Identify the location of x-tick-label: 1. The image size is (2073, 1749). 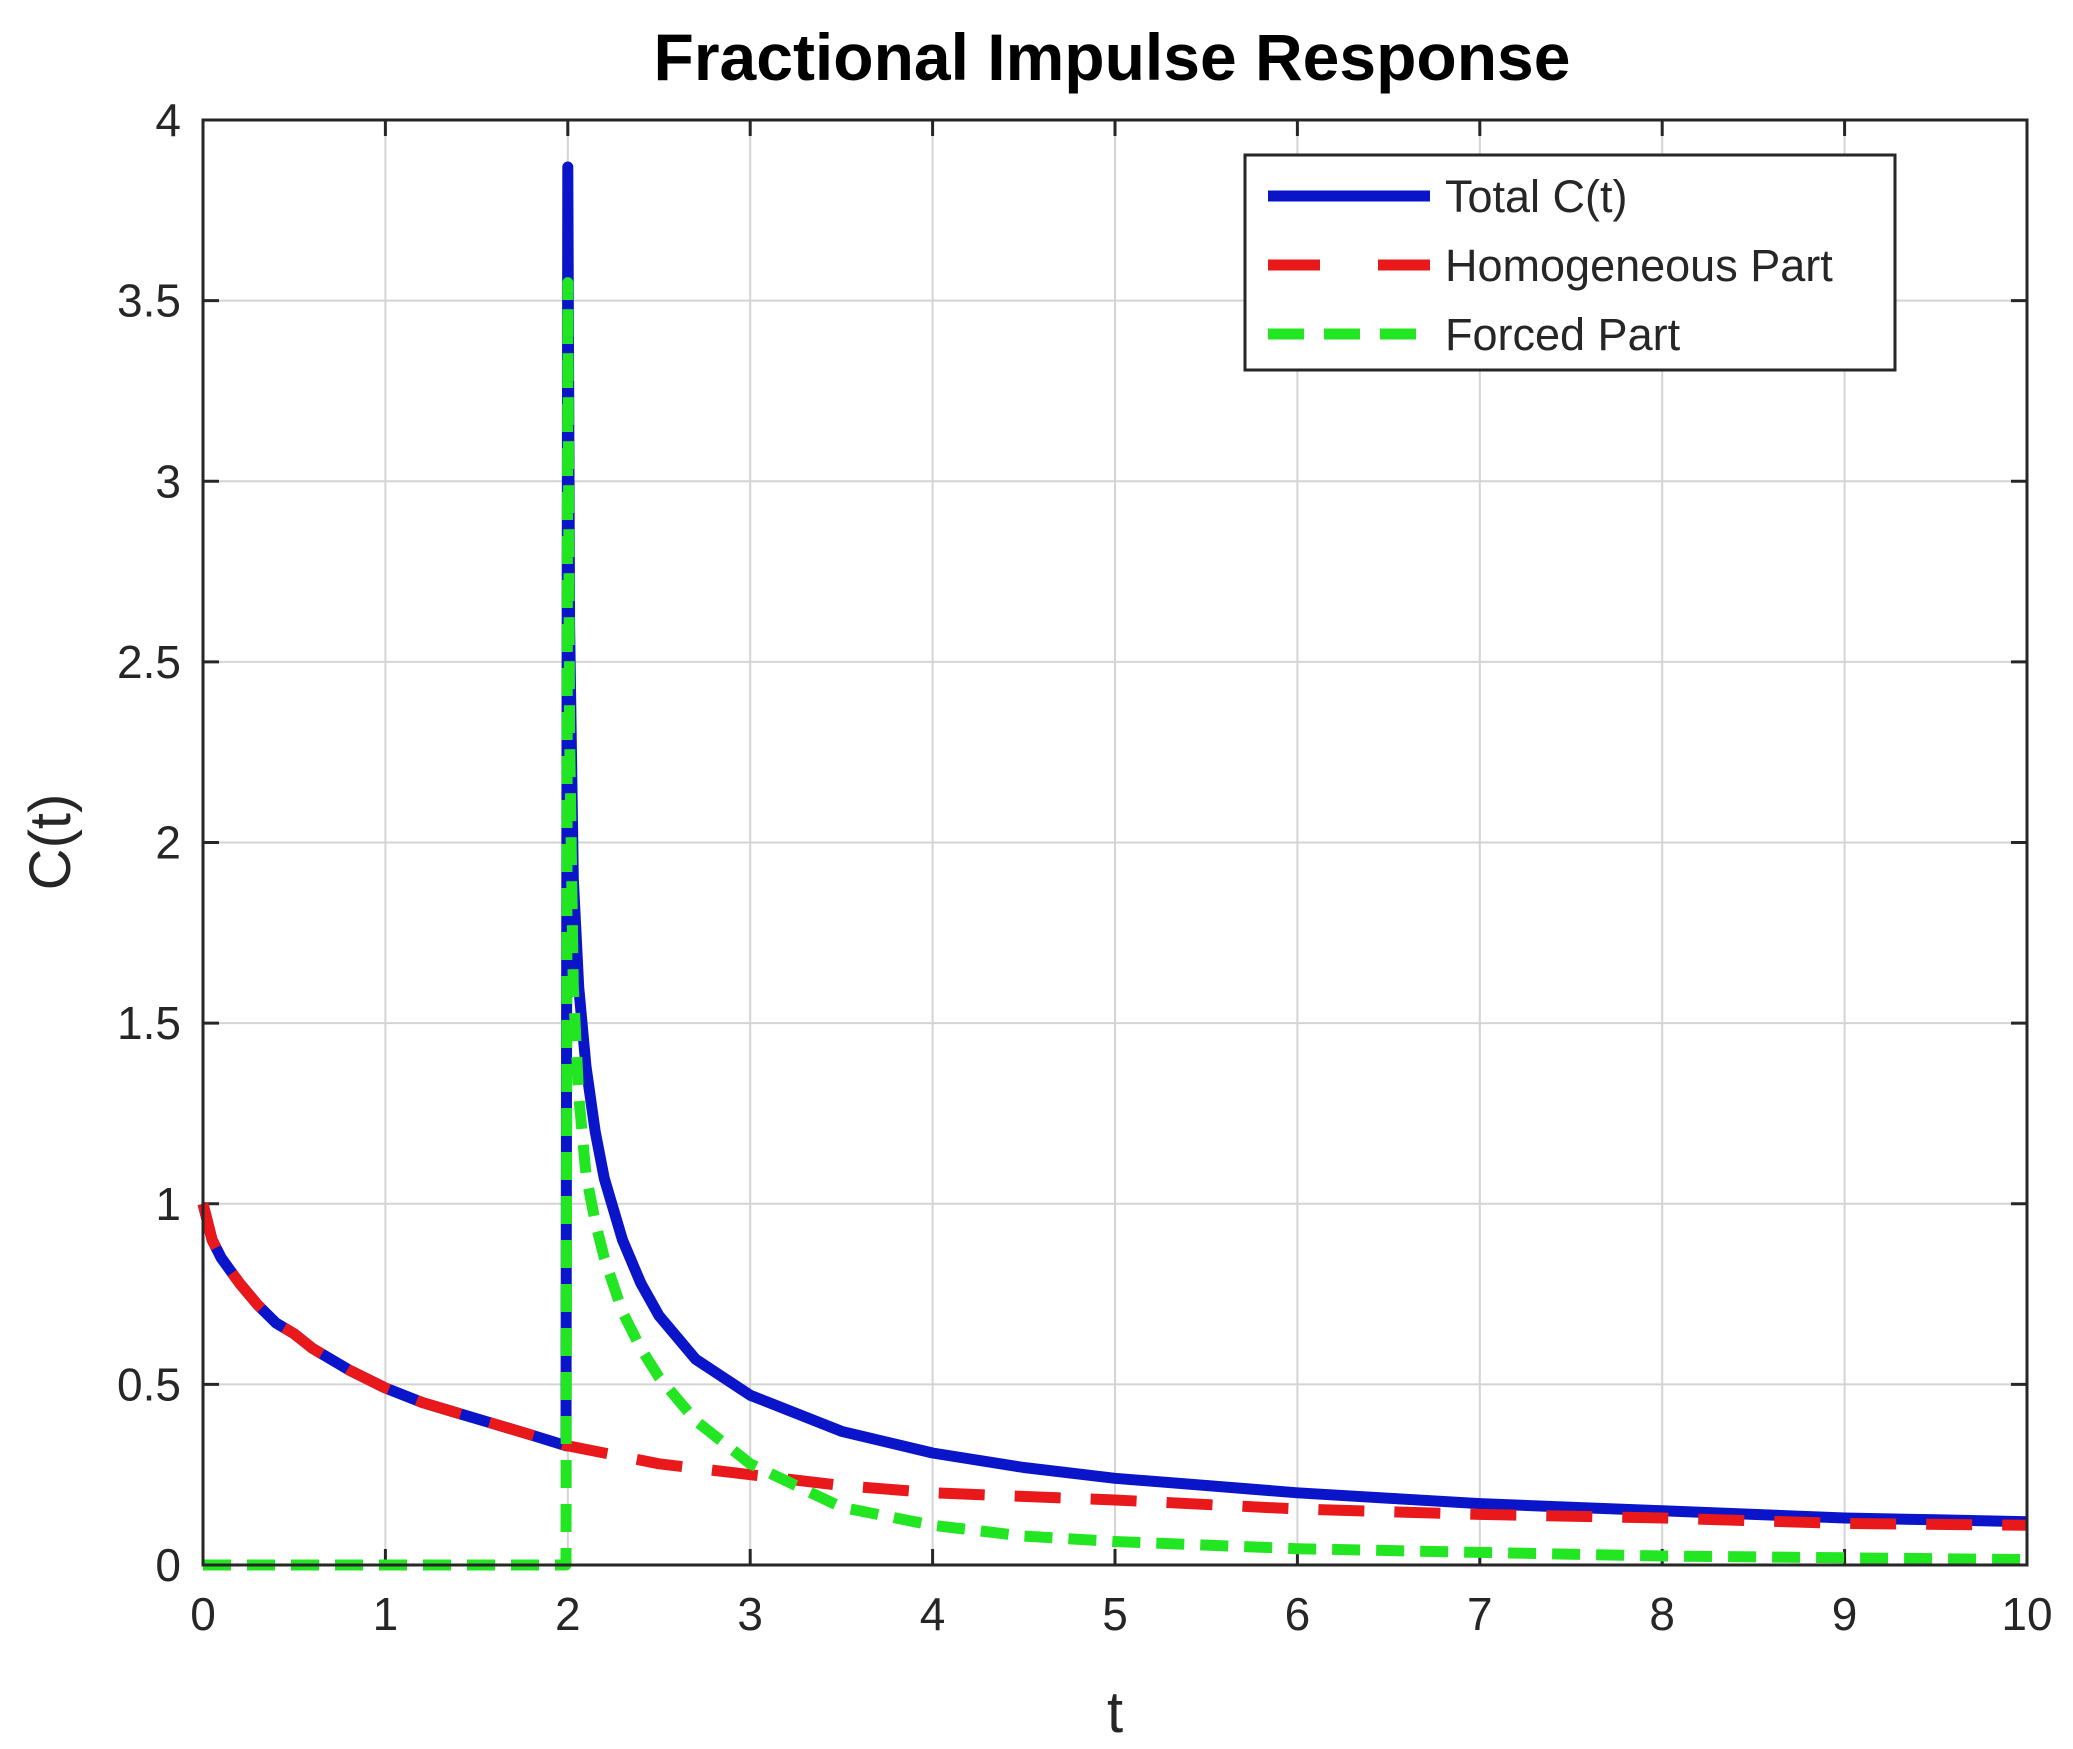
(386, 1614).